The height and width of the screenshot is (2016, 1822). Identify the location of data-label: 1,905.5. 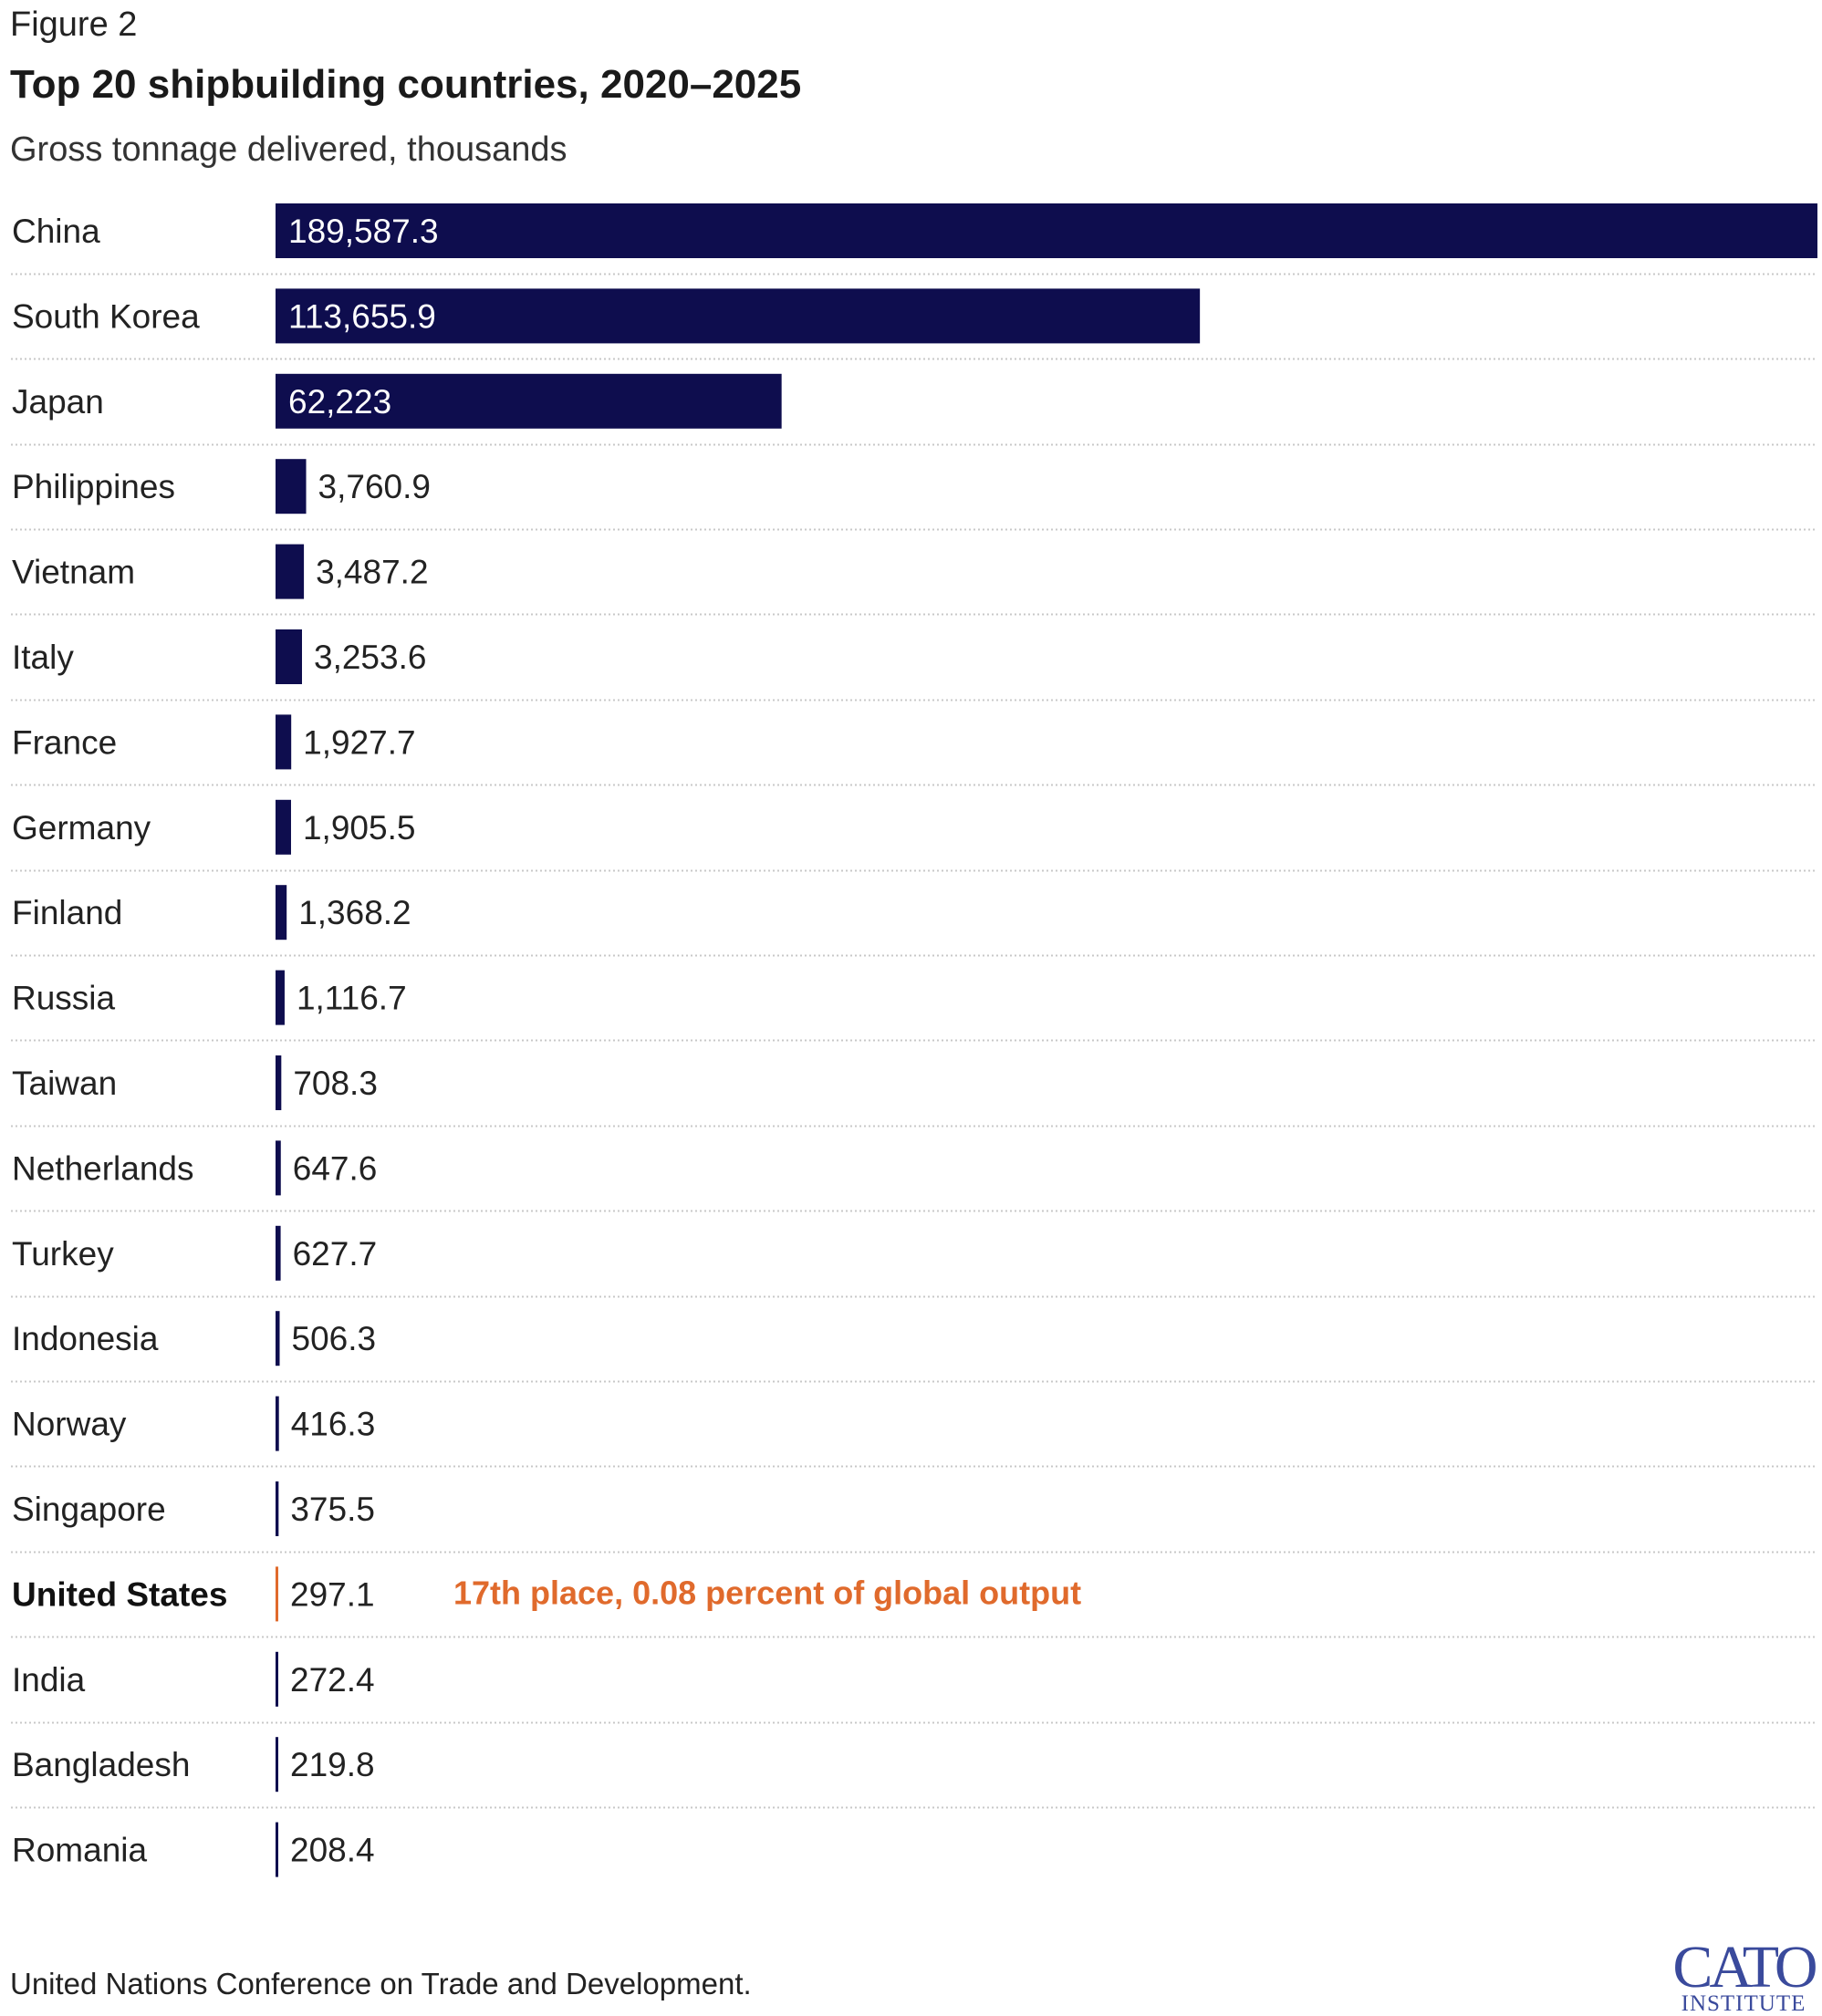
(359, 828).